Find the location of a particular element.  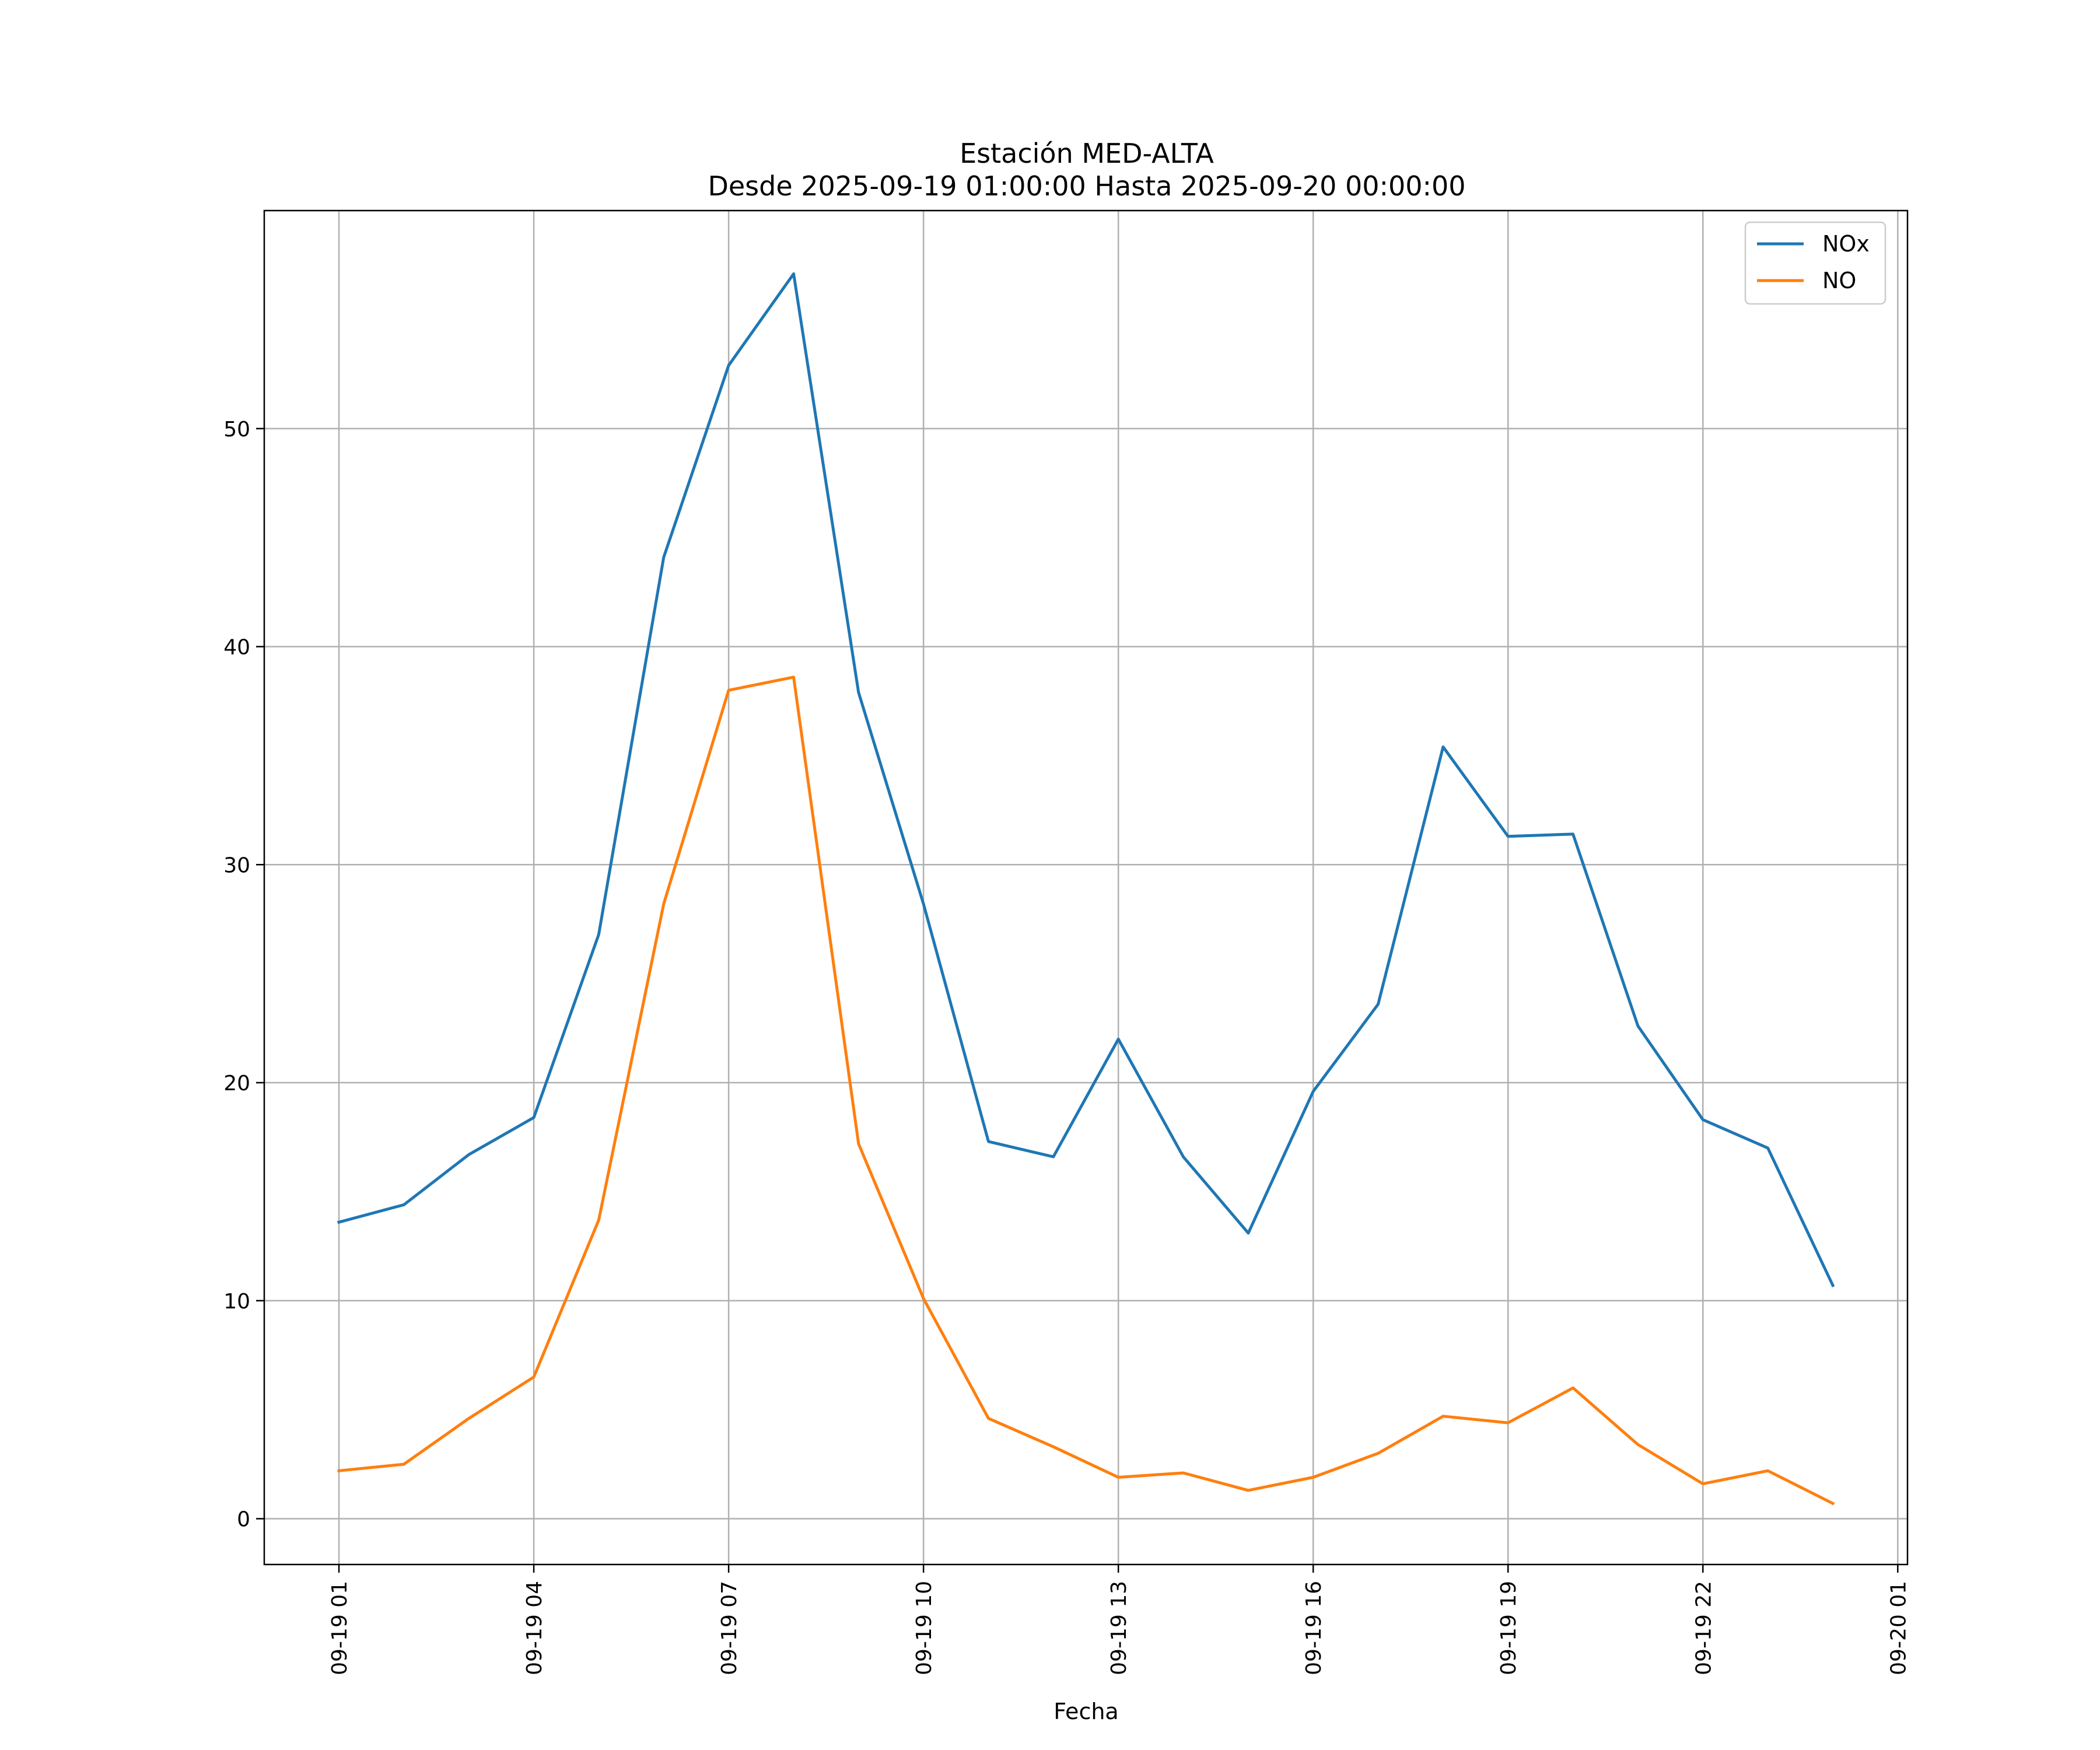

x-tick-label: 09-19 22 is located at coordinates (1704, 1628).